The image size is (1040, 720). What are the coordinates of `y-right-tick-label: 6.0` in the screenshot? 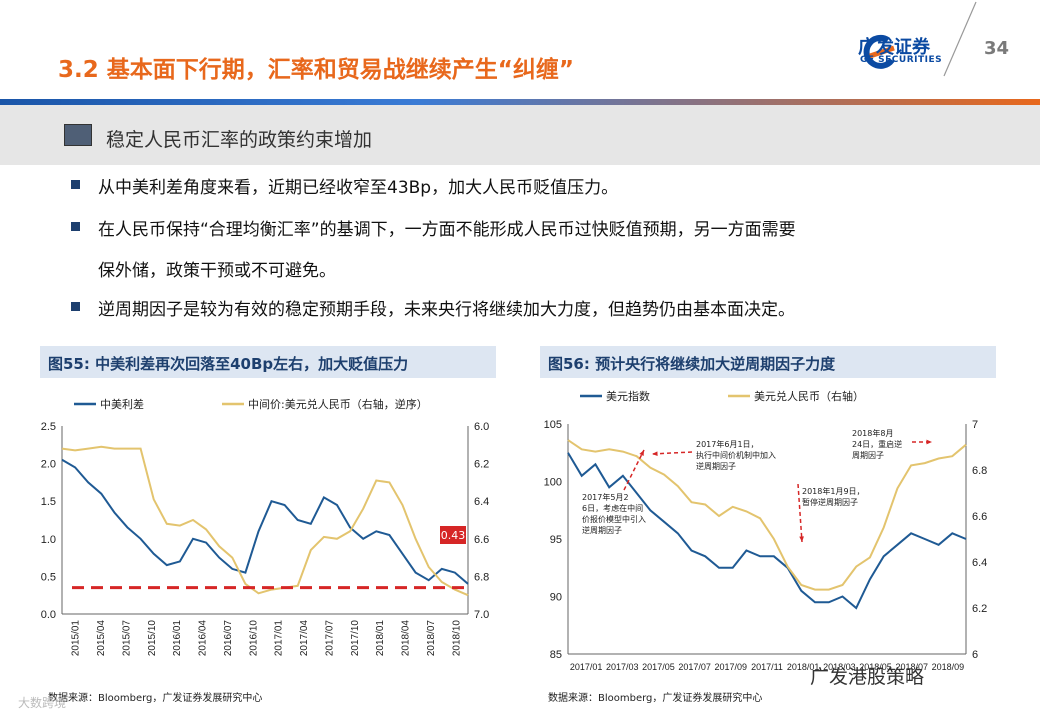 It's located at (481, 427).